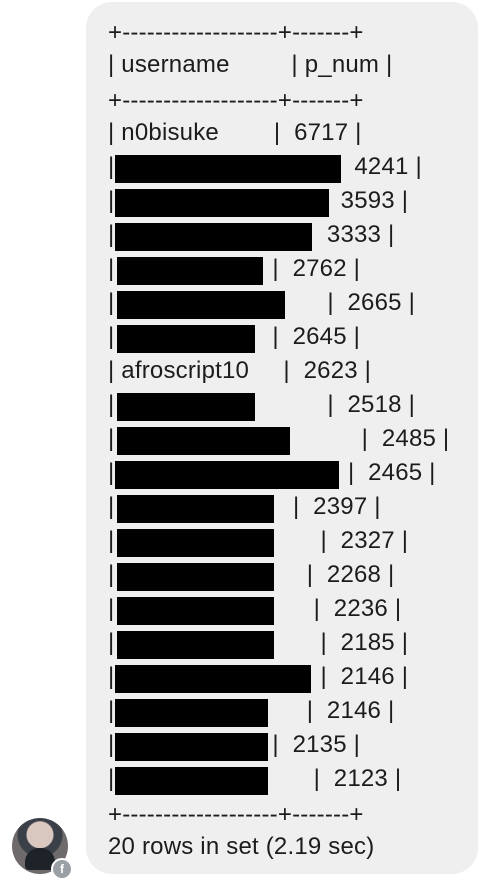  Describe the element at coordinates (250, 64) in the screenshot. I see `table-header-row: | username | p_num |` at that location.